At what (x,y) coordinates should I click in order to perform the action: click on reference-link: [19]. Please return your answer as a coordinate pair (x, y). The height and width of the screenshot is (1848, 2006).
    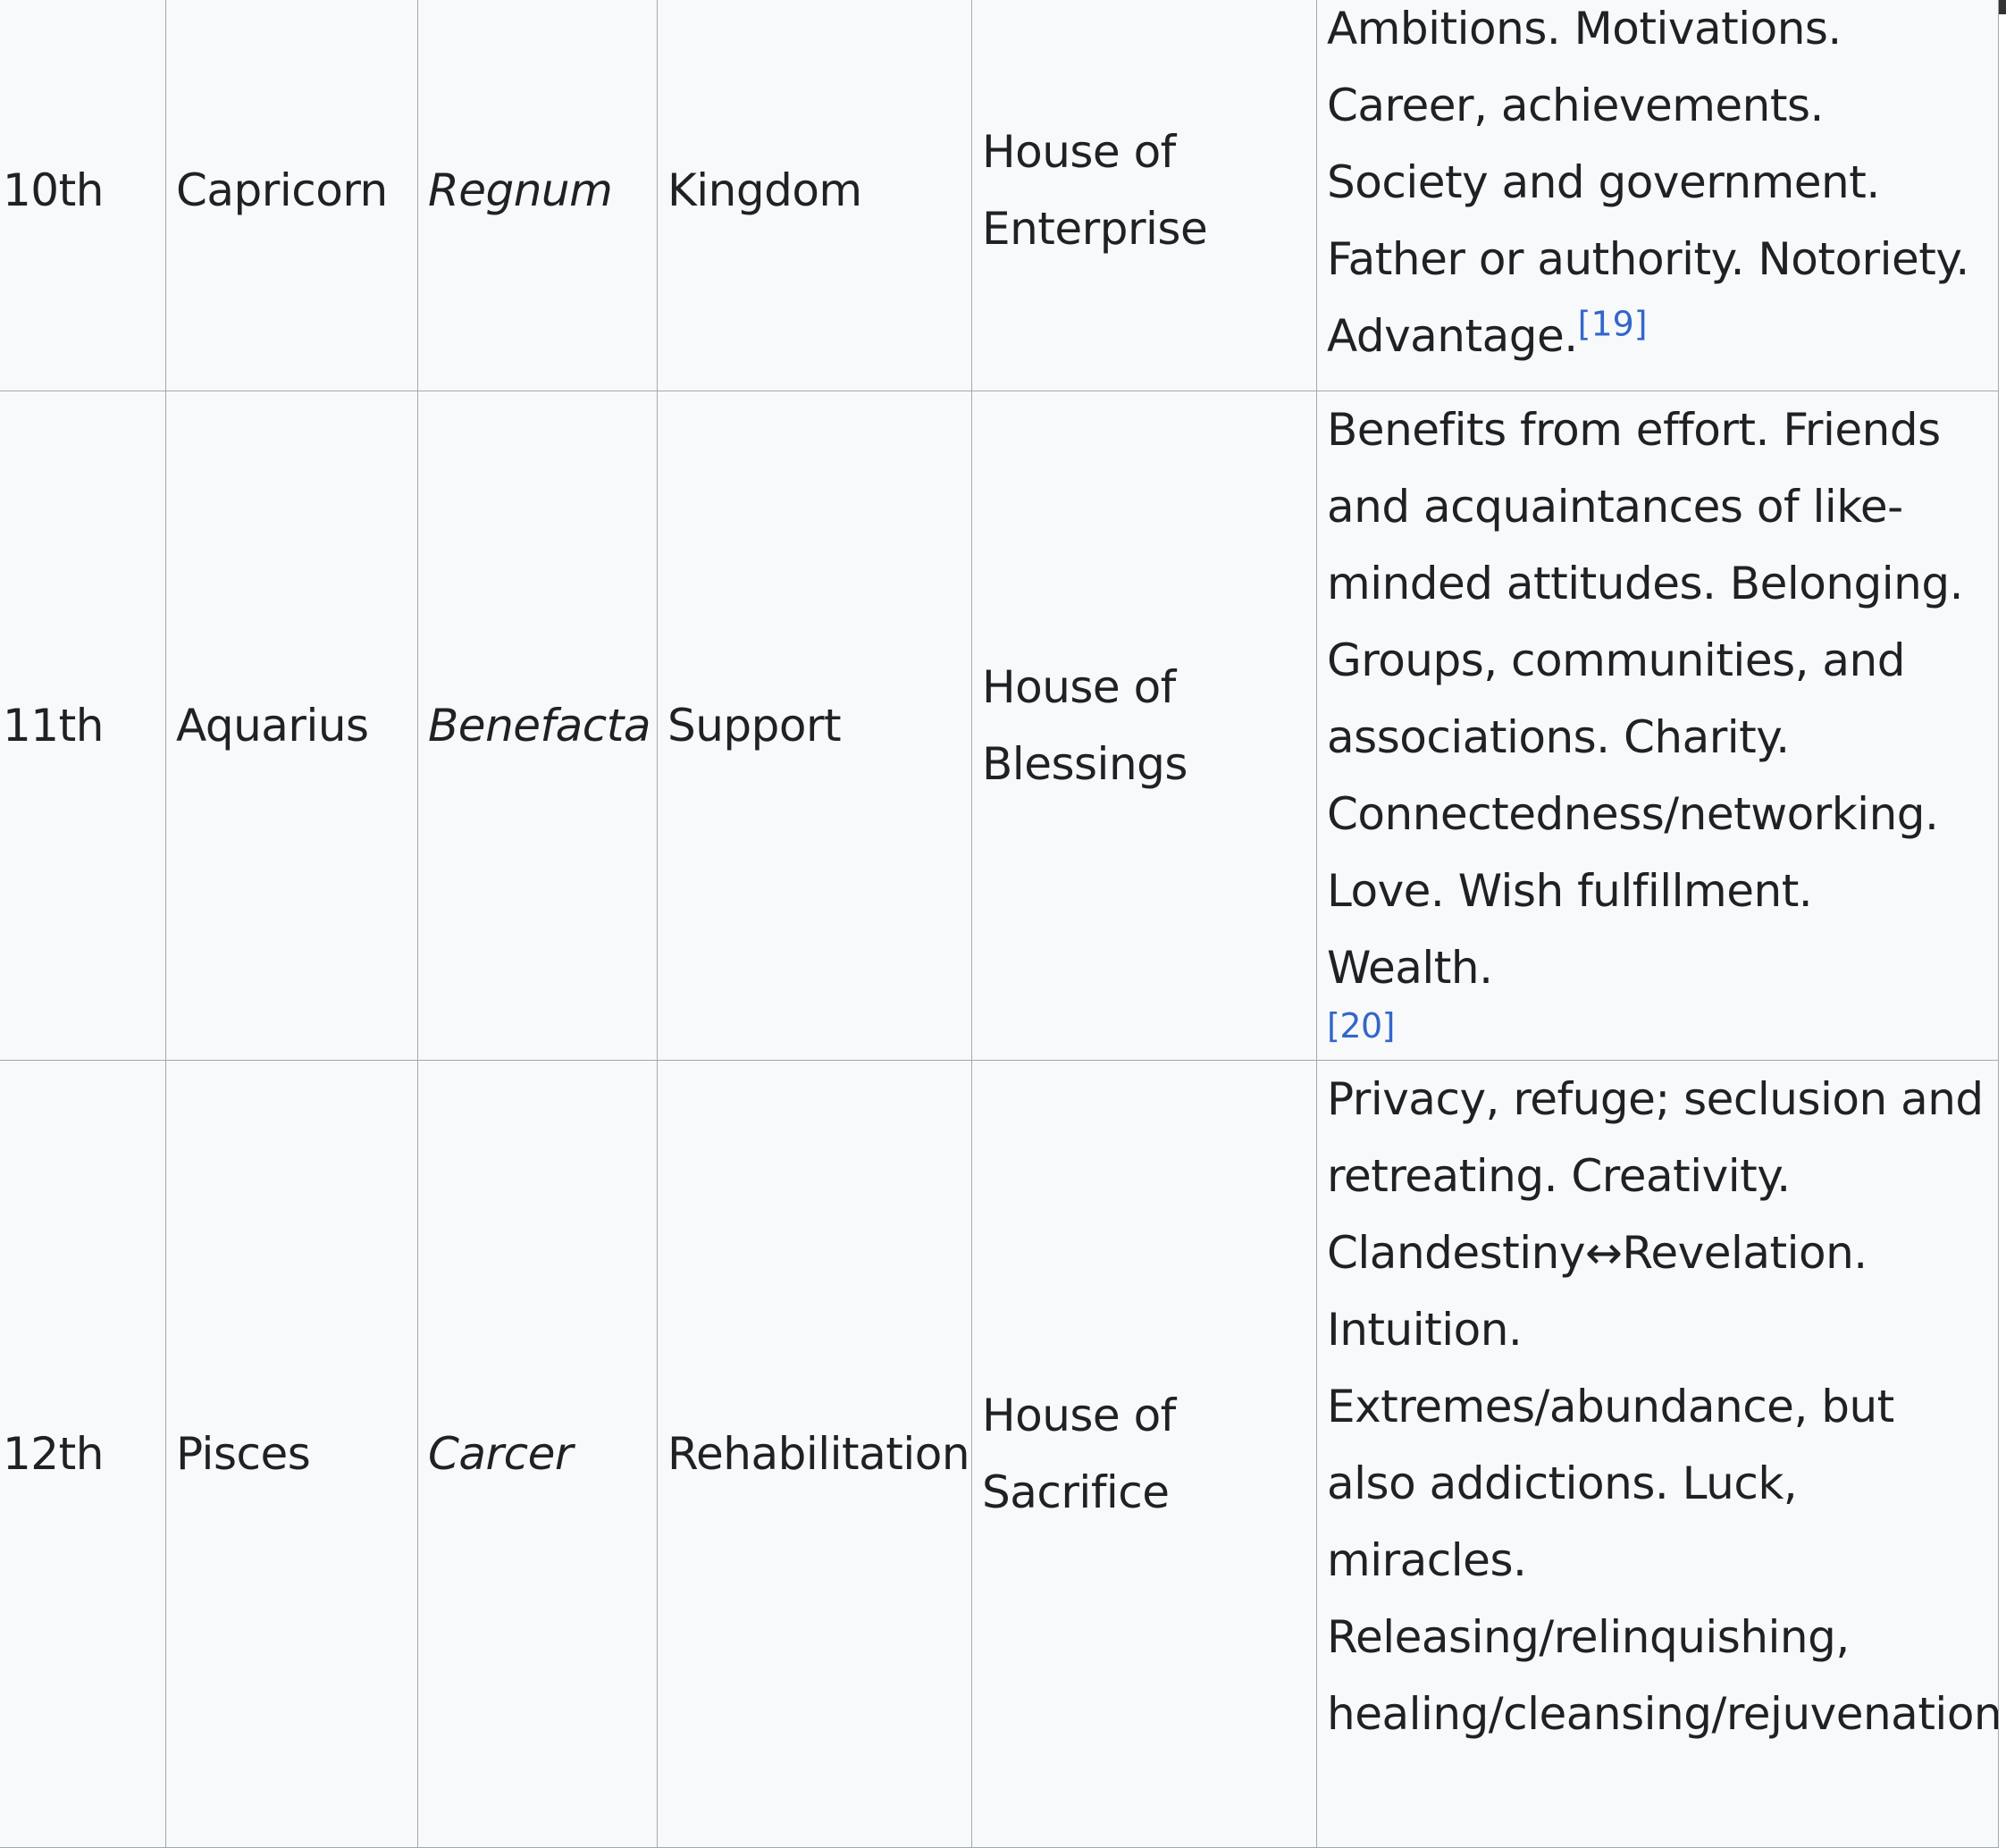
    Looking at the image, I should click on (1612, 324).